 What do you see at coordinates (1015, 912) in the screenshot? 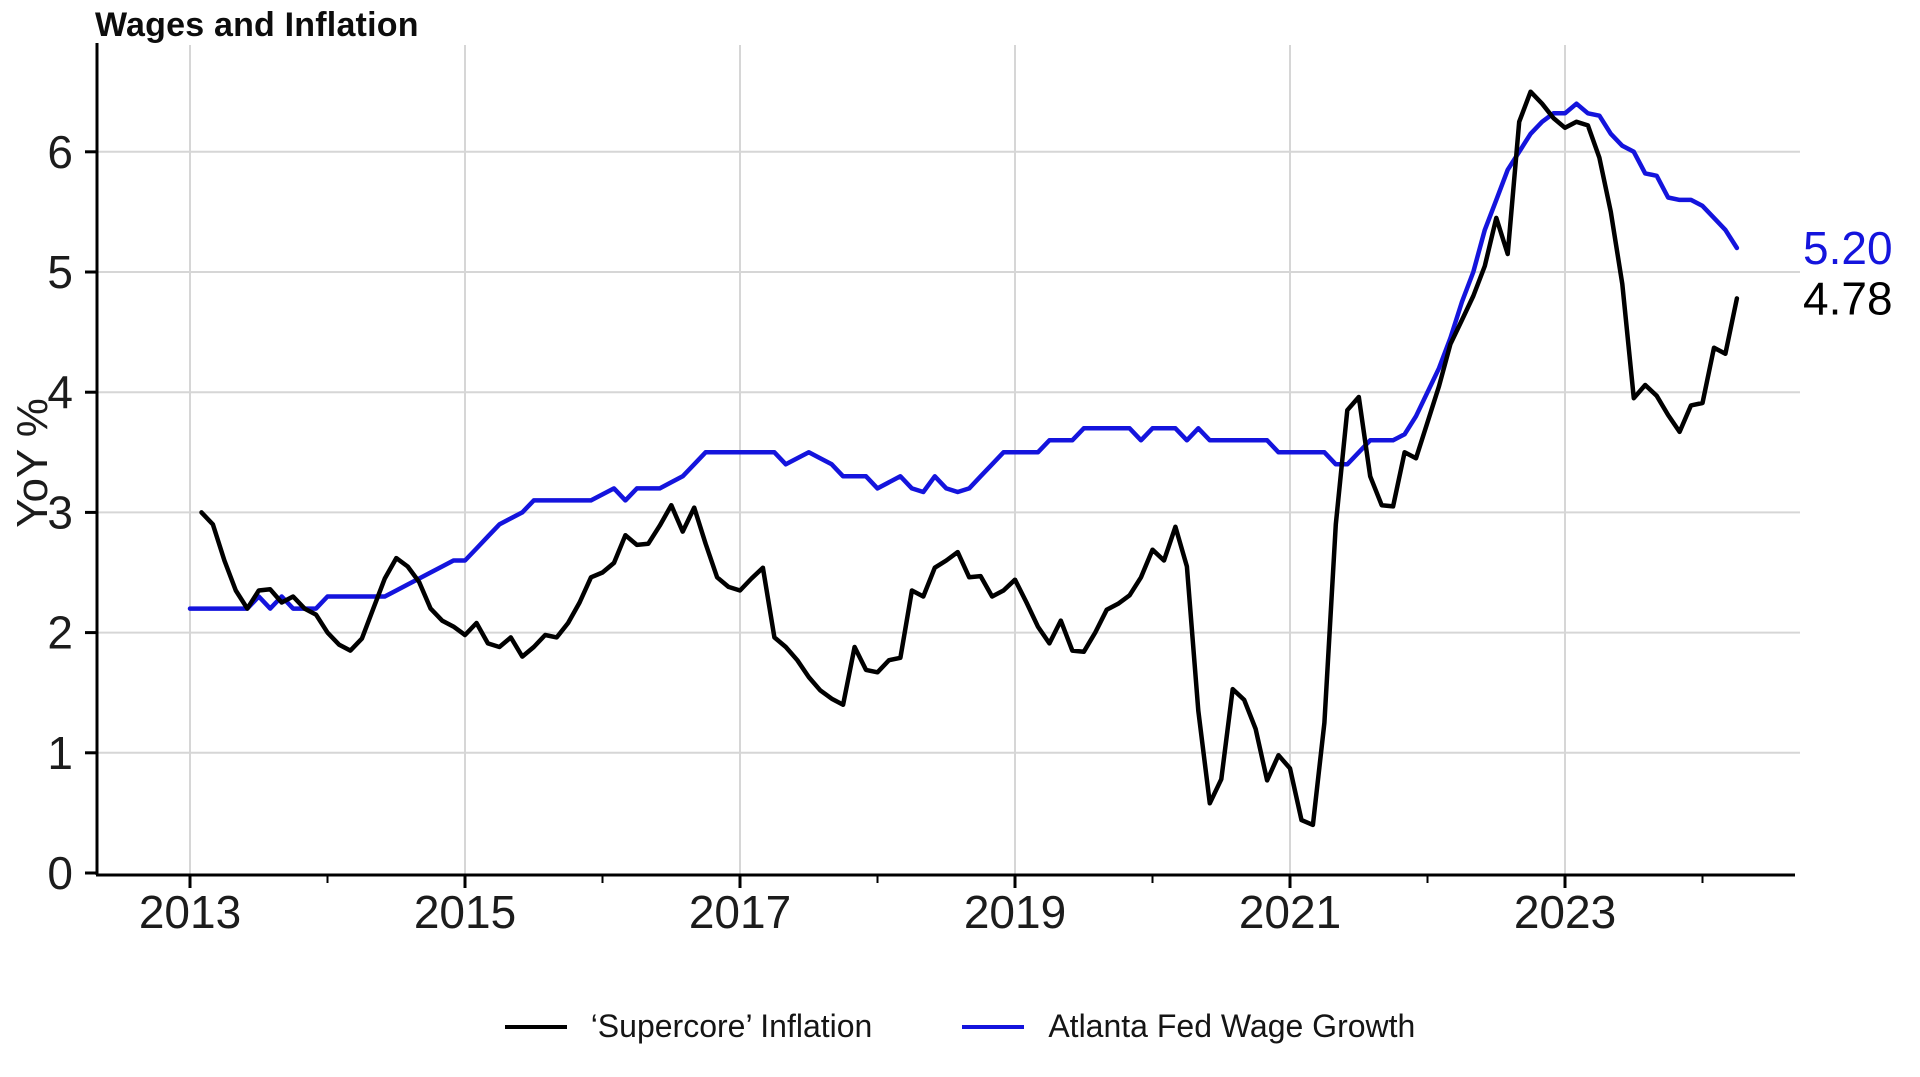
I see `x-tick-label: 2019` at bounding box center [1015, 912].